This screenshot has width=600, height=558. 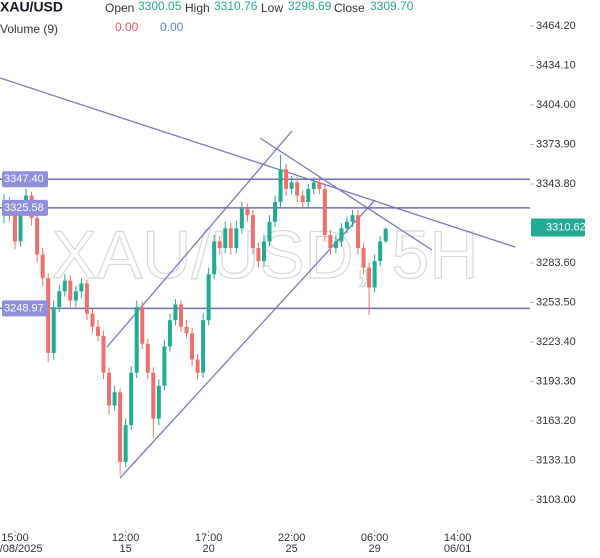 I want to click on x-tick-date: 06/01, so click(x=458, y=549).